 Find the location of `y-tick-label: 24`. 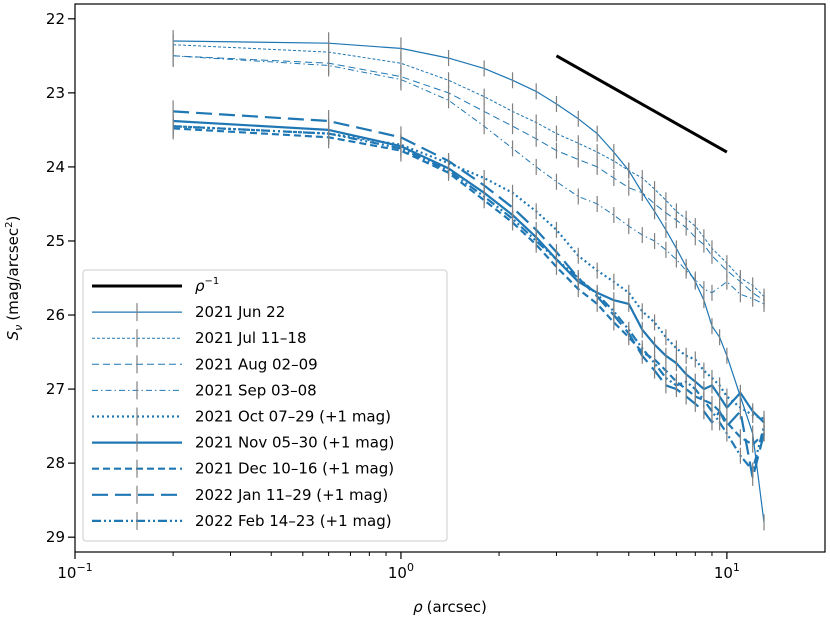

y-tick-label: 24 is located at coordinates (55, 167).